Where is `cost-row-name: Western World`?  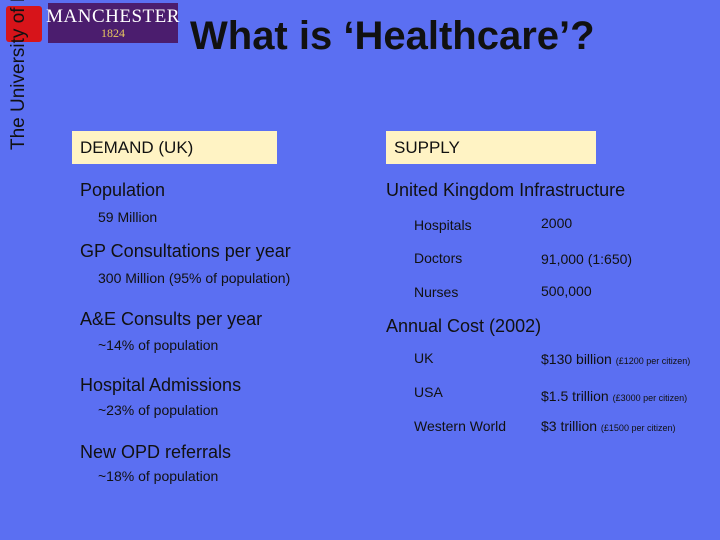
cost-row-name: Western World is located at coordinates (460, 426).